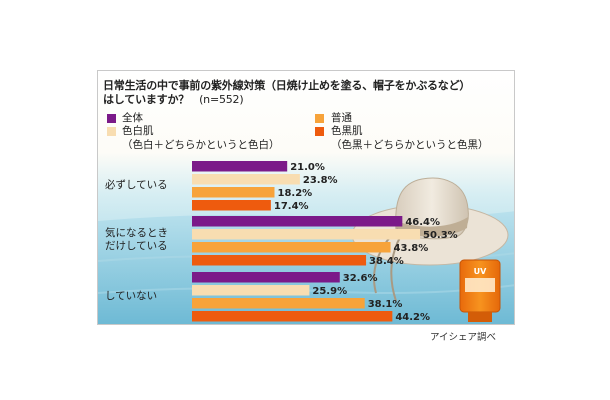 The height and width of the screenshot is (400, 610). Describe the element at coordinates (136, 233) in the screenshot. I see `category-label-line: 気になるとき` at that location.